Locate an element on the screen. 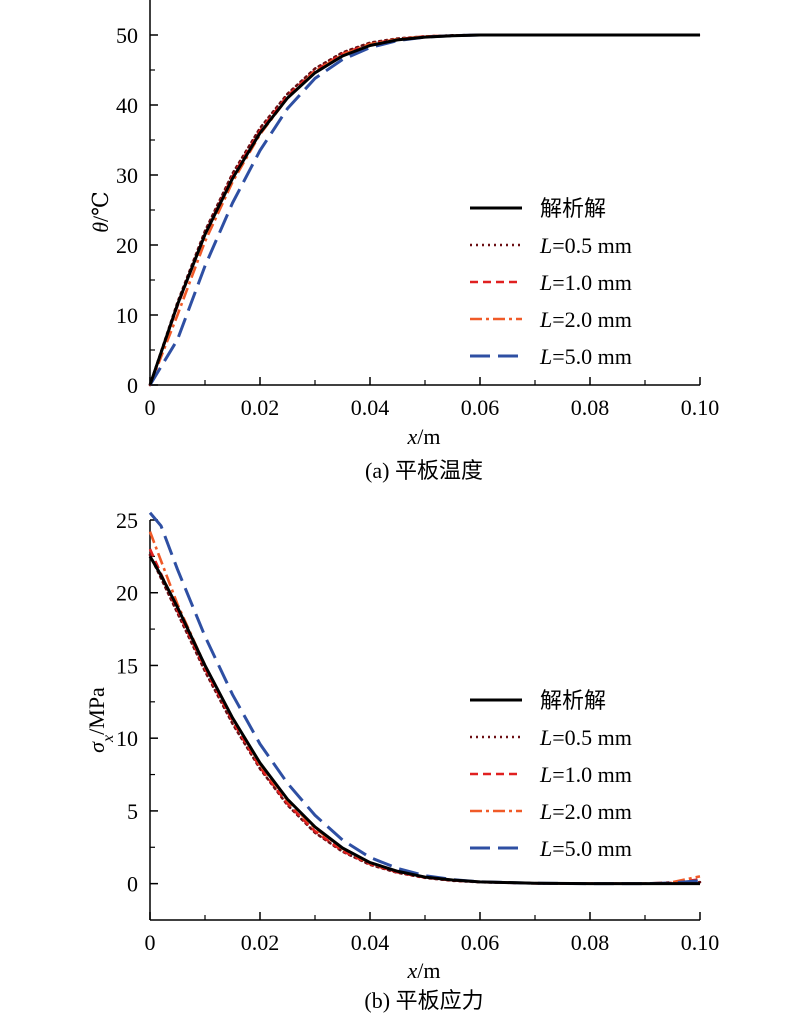 The image size is (800, 1020). y-tick-label: 25 is located at coordinates (127, 520).